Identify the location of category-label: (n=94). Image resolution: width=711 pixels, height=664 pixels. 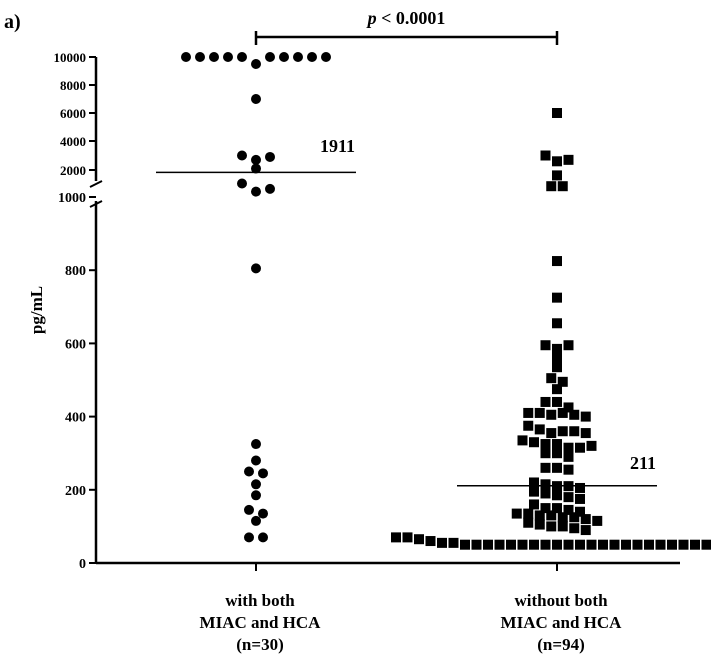
(560, 644).